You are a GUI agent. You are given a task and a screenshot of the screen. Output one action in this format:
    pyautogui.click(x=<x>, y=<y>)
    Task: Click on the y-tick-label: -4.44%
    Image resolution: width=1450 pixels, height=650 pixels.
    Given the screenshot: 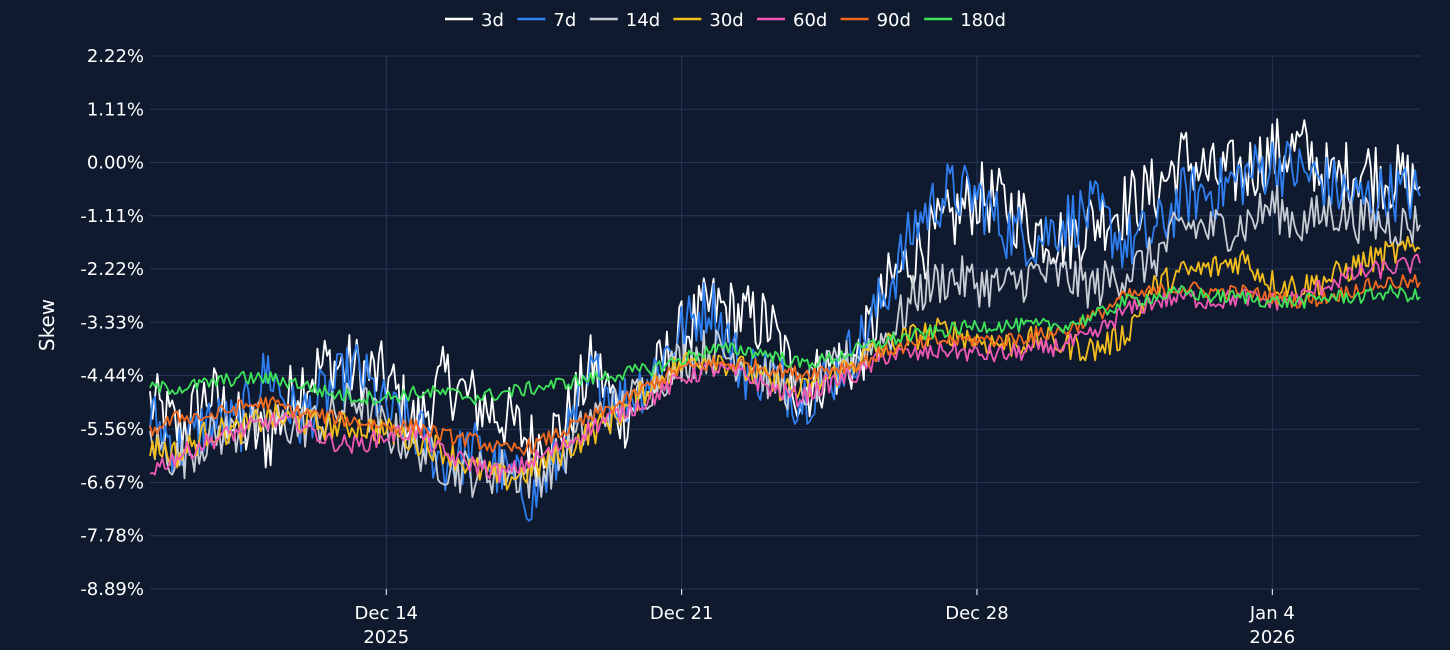 What is the action you would take?
    pyautogui.click(x=112, y=376)
    